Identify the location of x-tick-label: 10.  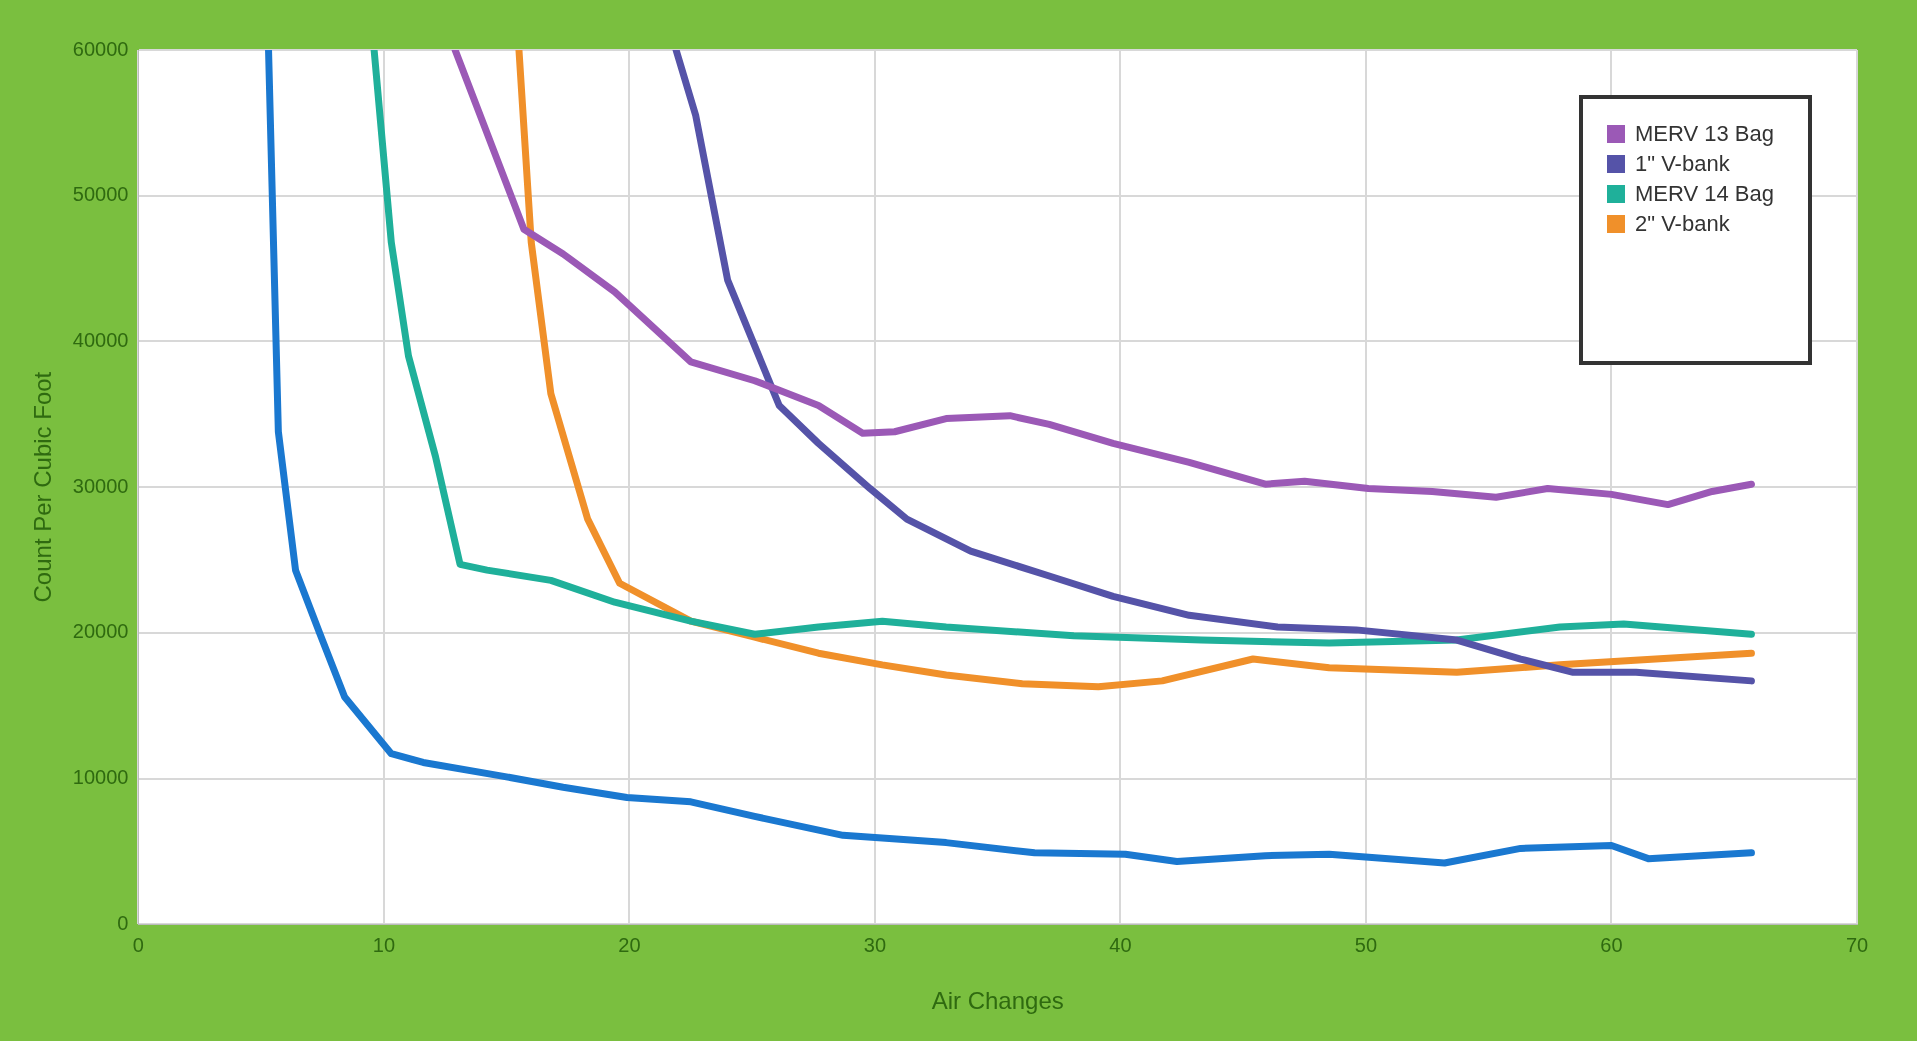
(384, 944).